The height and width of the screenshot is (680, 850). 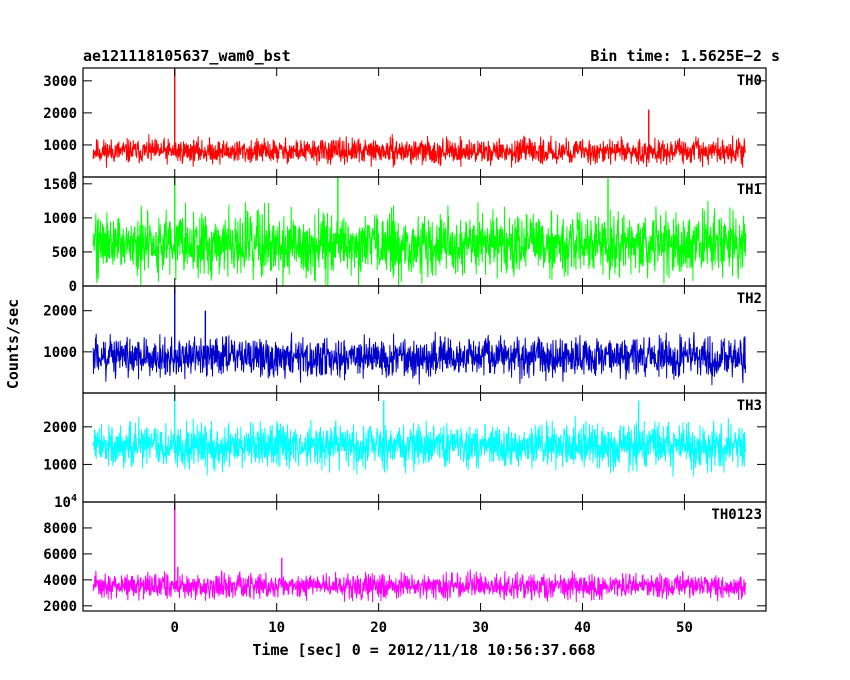 I want to click on panel-label-th2: TH2, so click(x=749, y=299).